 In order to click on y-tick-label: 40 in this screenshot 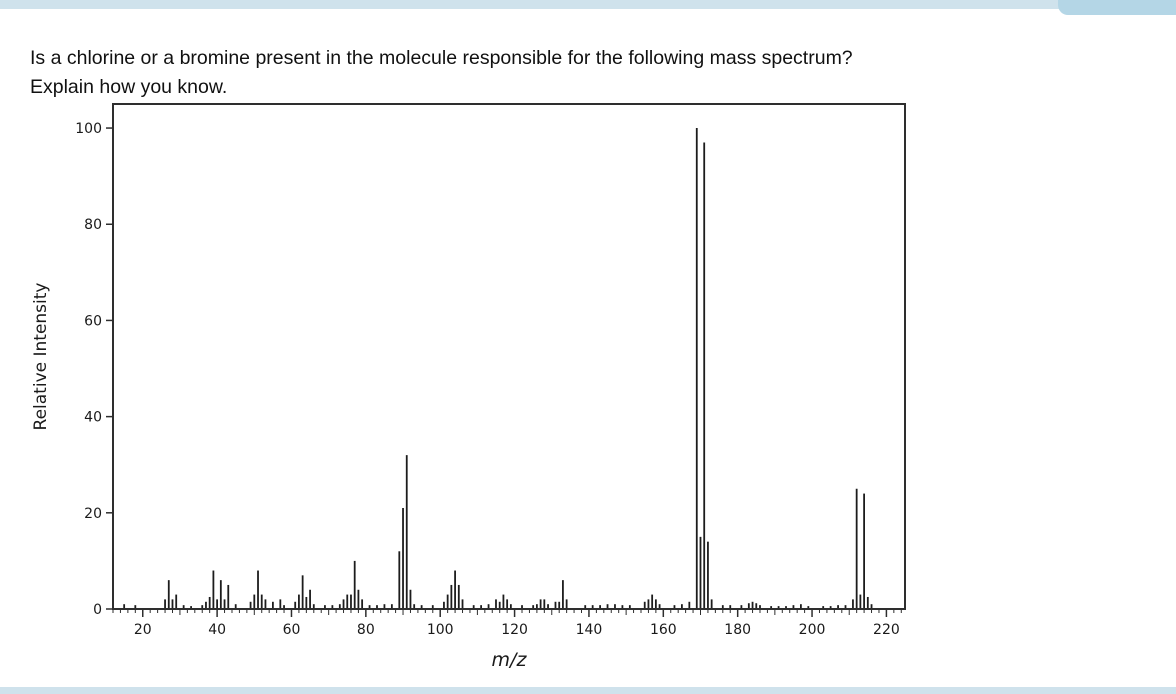, I will do `click(93, 418)`.